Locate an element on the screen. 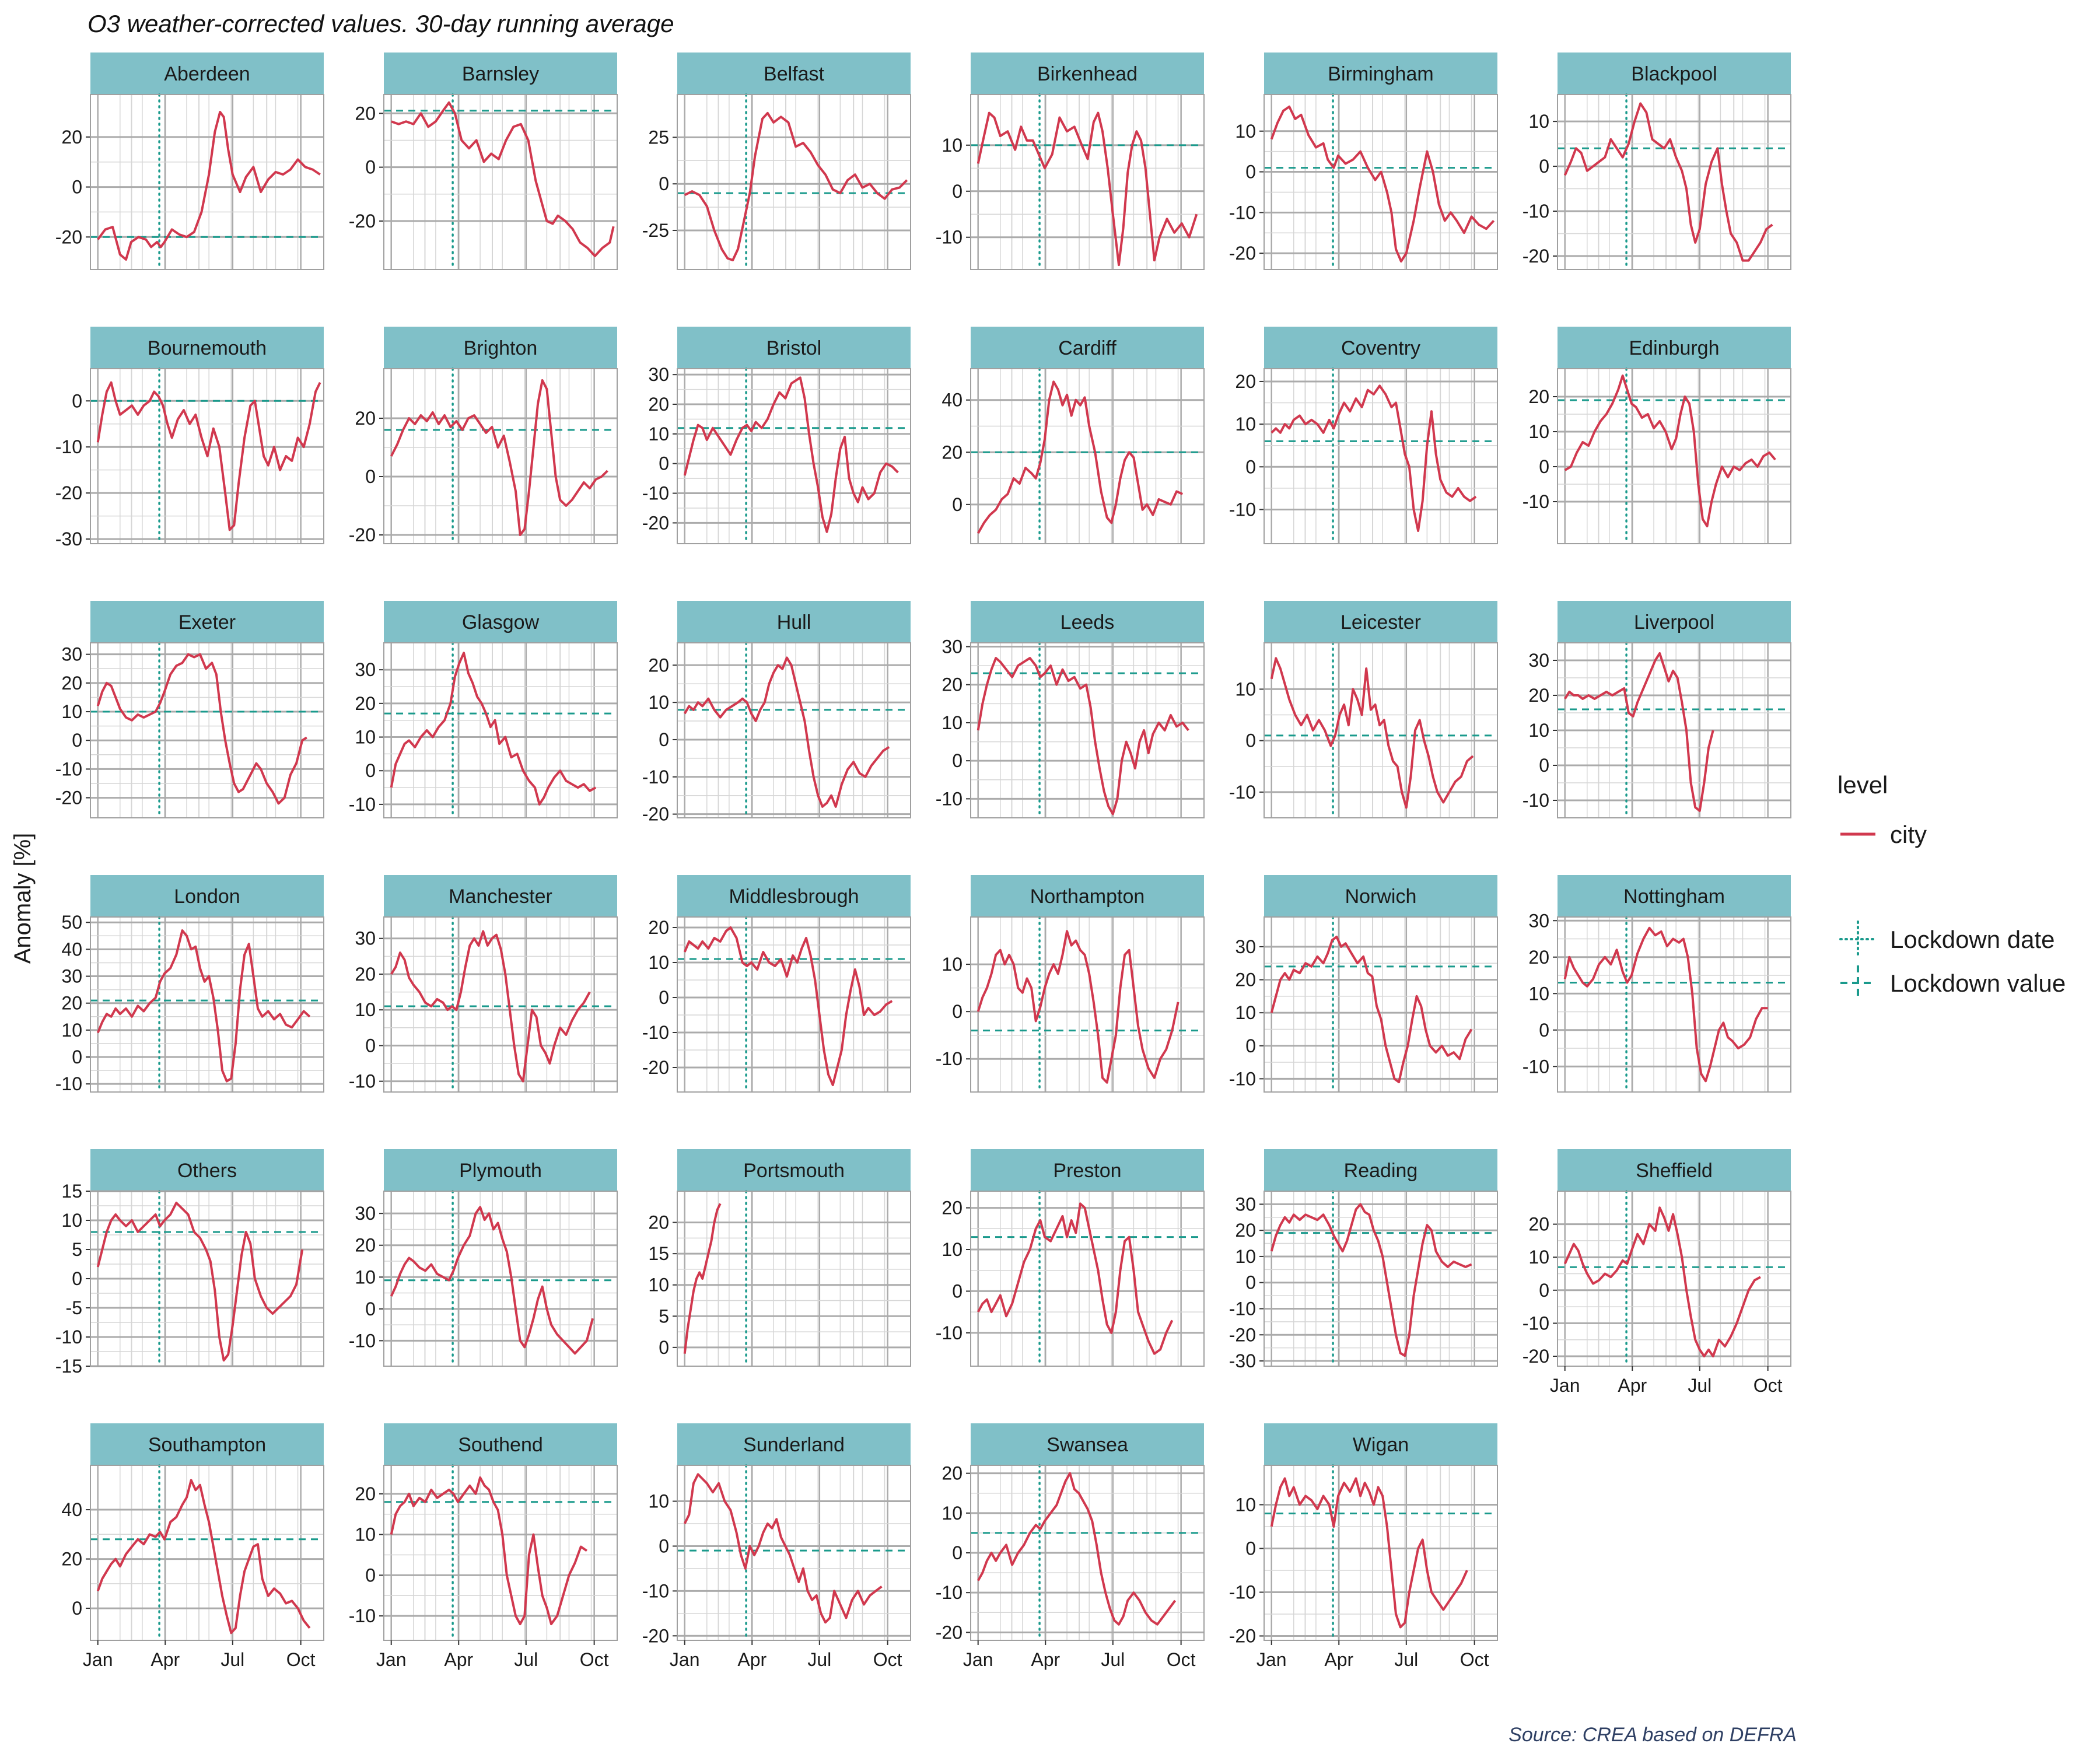 This screenshot has height=1750, width=2100. panel-title: Brighton is located at coordinates (501, 348).